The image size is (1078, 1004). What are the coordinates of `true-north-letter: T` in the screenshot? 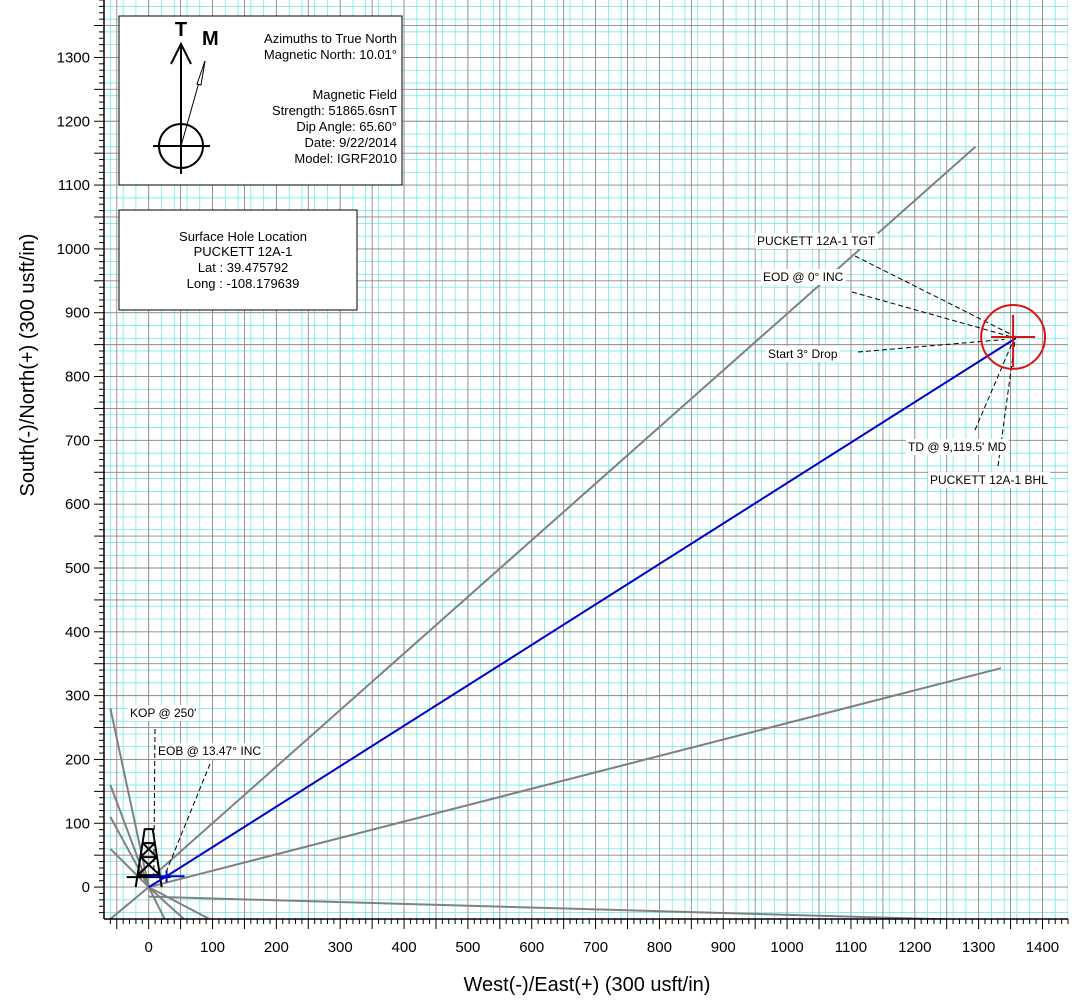 It's located at (181, 30).